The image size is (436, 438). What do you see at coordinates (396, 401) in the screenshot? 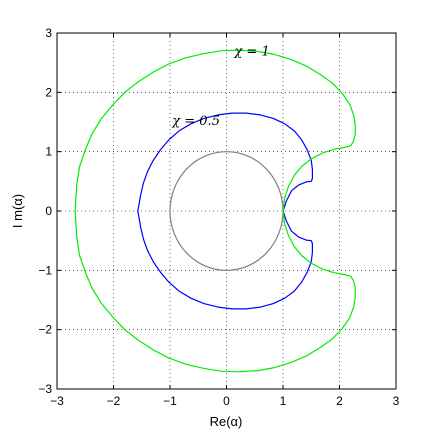
I see `x-tick-label: 3` at bounding box center [396, 401].